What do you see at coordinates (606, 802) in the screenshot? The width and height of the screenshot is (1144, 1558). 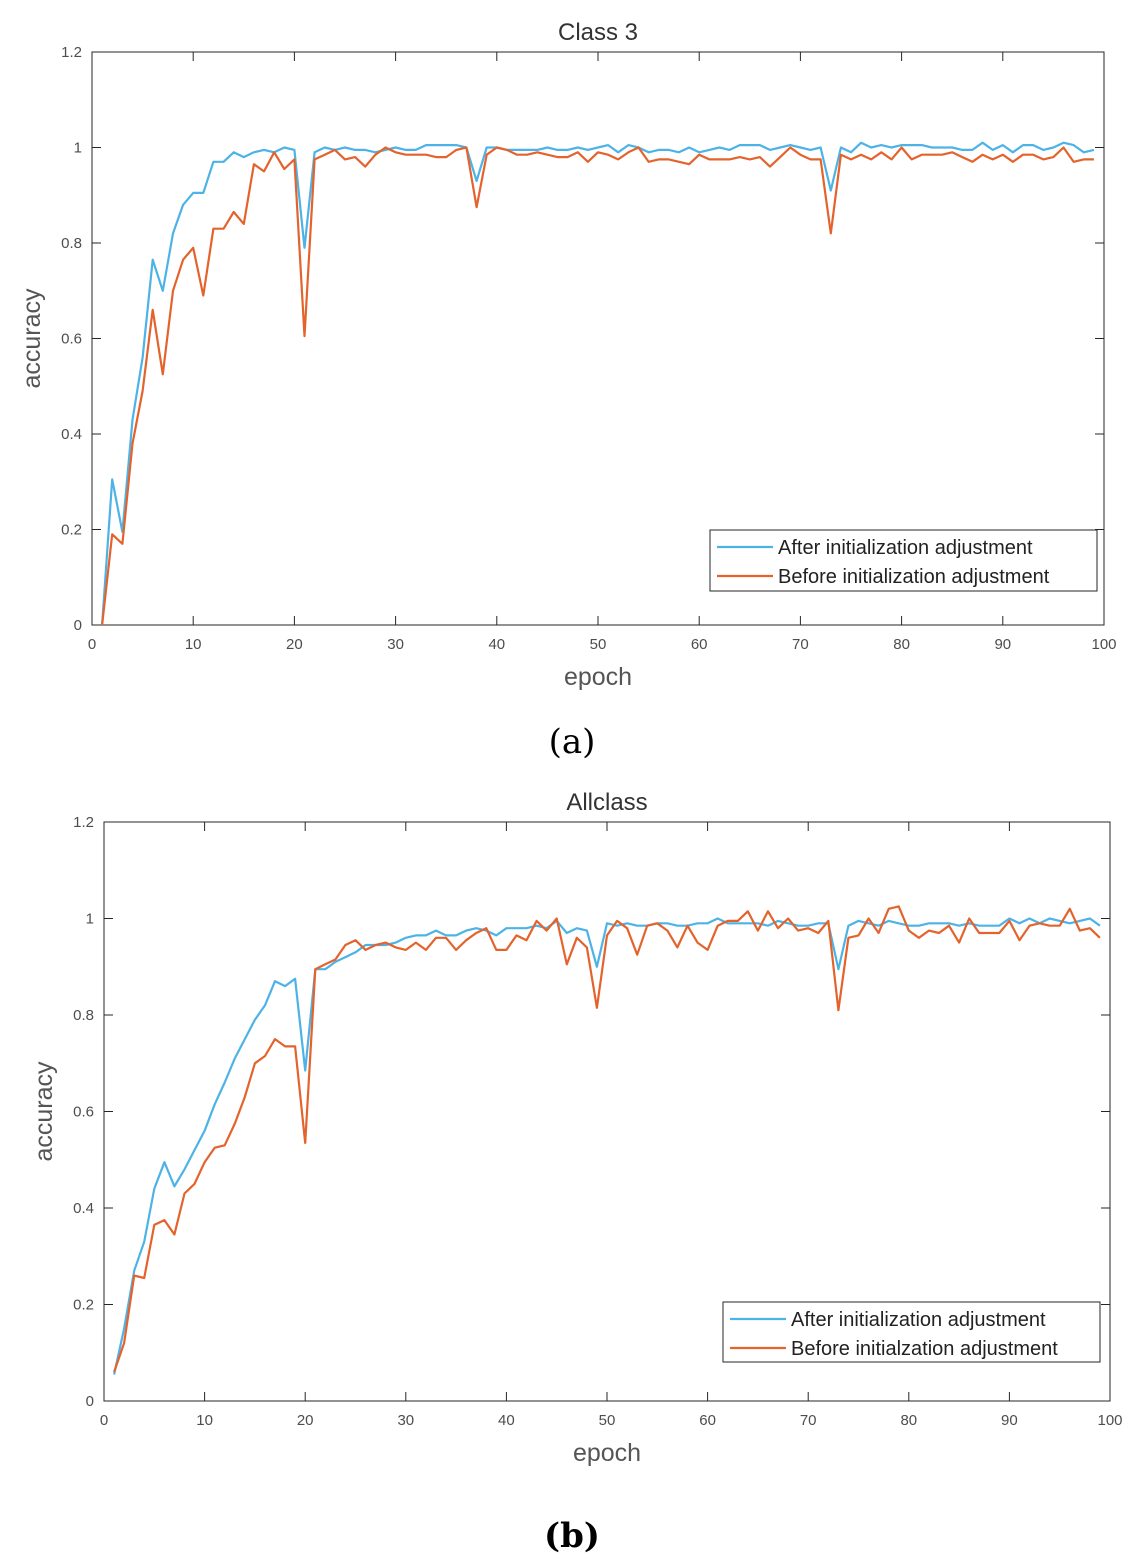 I see `chart-title: Allclass` at bounding box center [606, 802].